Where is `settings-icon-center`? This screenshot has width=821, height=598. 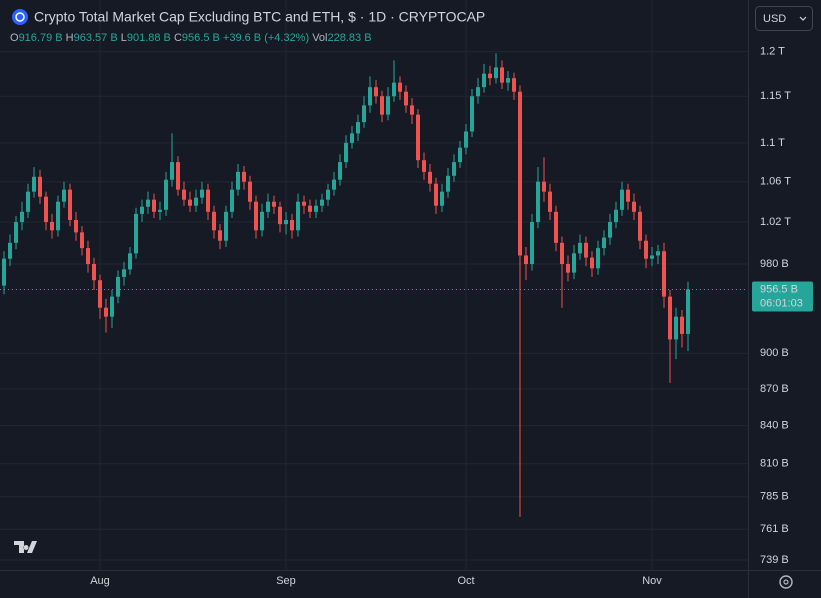 settings-icon-center is located at coordinates (786, 582).